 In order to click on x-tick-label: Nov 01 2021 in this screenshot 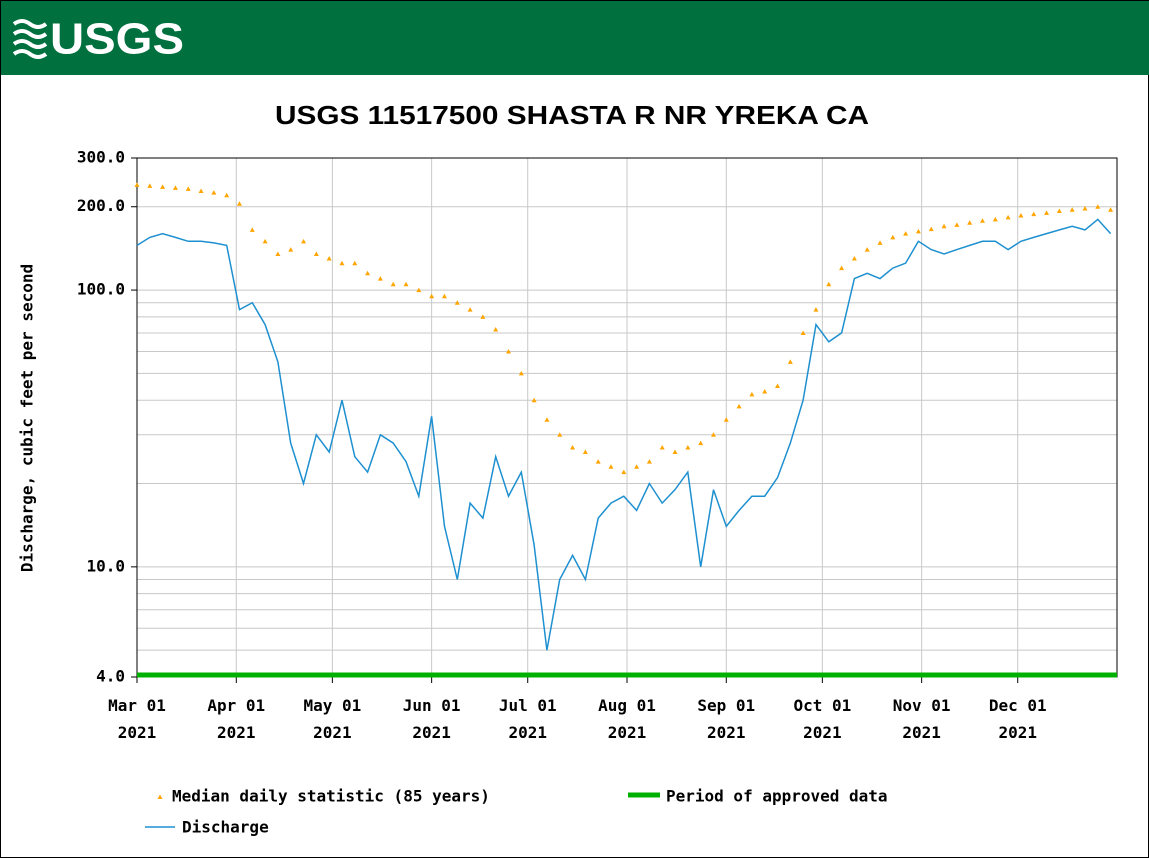, I will do `click(922, 719)`.